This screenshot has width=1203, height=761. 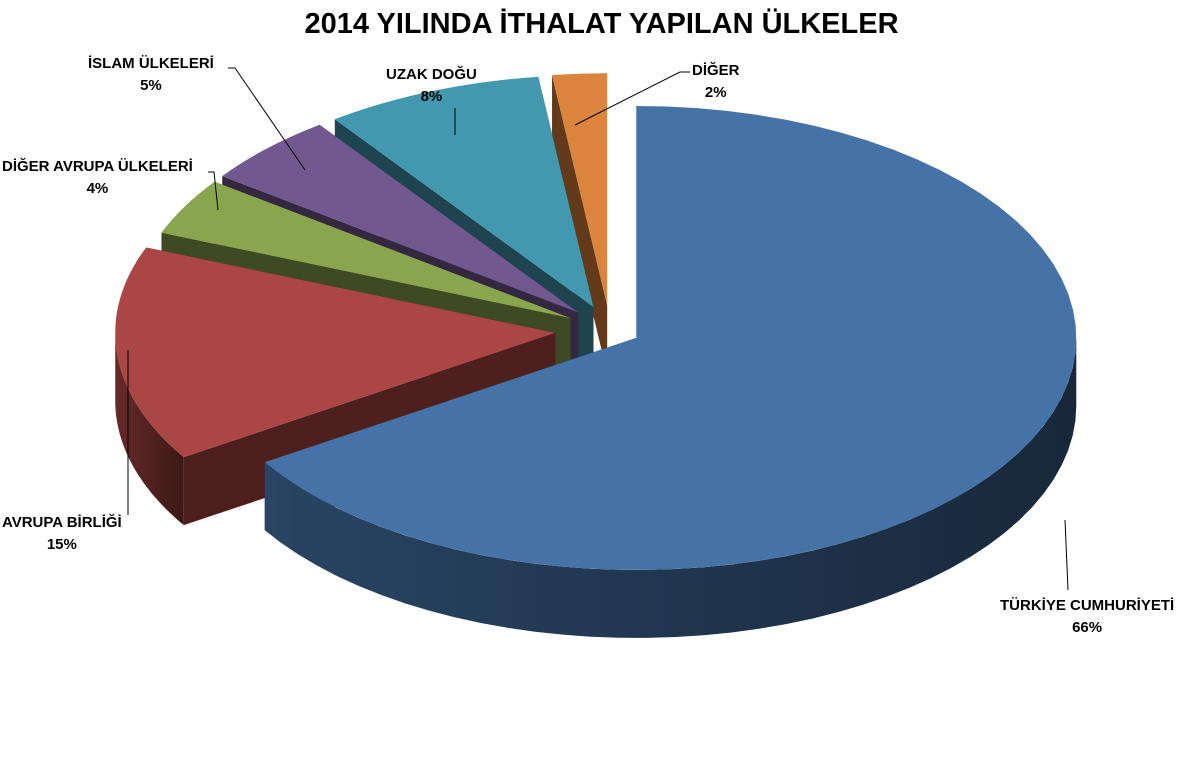 I want to click on slice-di-er, so click(x=580, y=223).